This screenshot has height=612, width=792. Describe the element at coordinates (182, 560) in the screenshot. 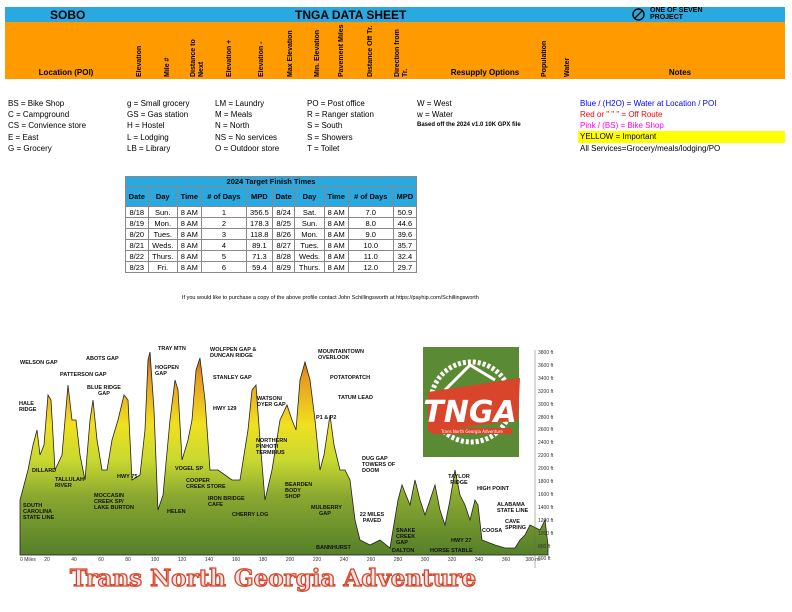

I see `x-tick-label: 120` at that location.